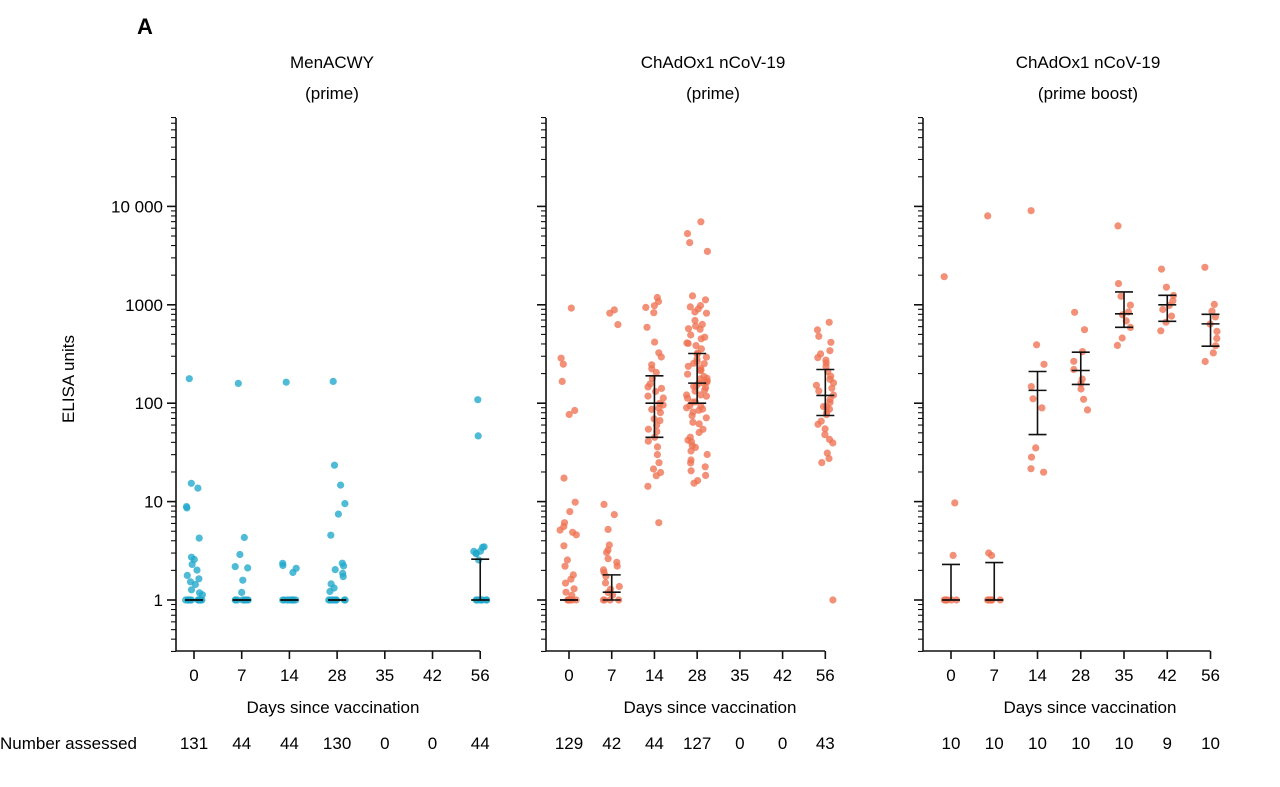 The width and height of the screenshot is (1280, 787). Describe the element at coordinates (697, 675) in the screenshot. I see `x-tick-label: 28` at that location.